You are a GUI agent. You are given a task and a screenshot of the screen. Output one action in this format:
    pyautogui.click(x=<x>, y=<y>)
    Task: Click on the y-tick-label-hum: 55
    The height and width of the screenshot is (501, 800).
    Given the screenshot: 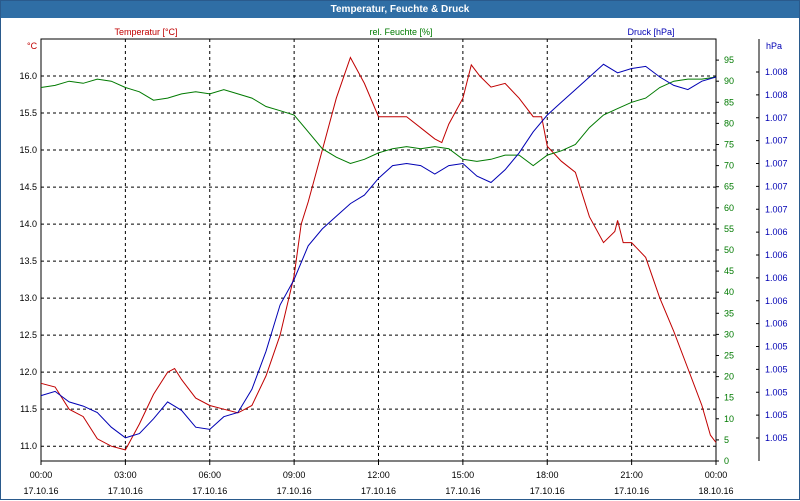 What is the action you would take?
    pyautogui.click(x=729, y=229)
    